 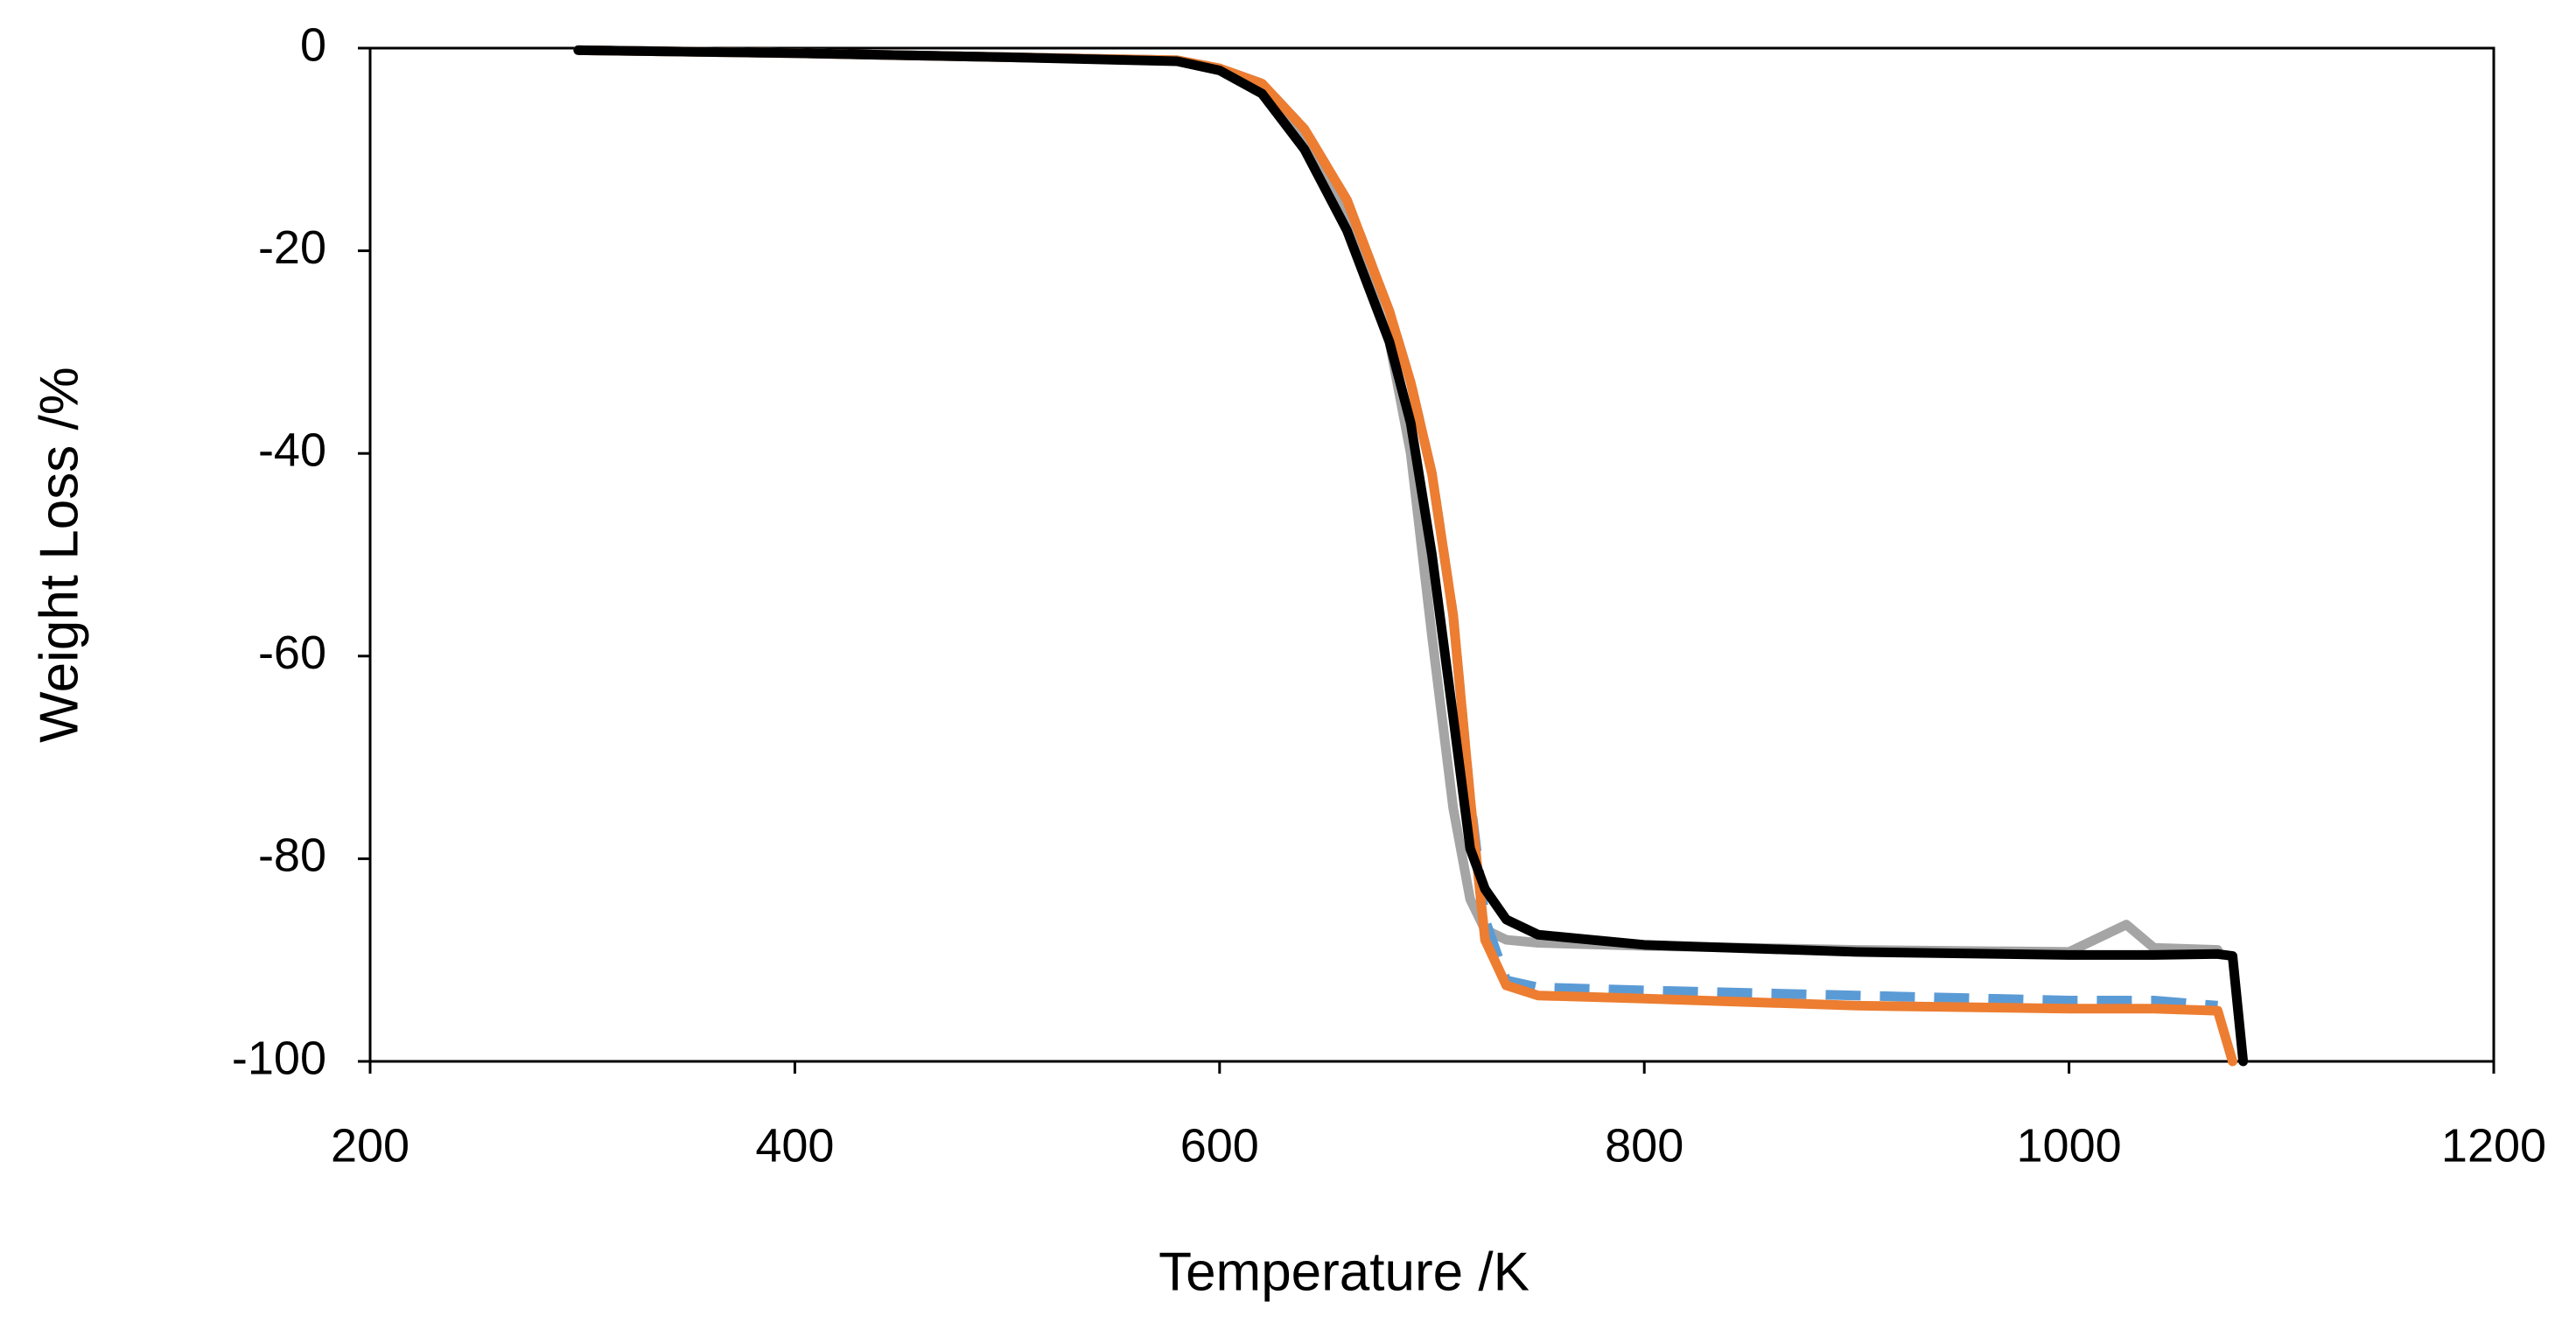 What do you see at coordinates (279, 1058) in the screenshot?
I see `y-tick-label: -100` at bounding box center [279, 1058].